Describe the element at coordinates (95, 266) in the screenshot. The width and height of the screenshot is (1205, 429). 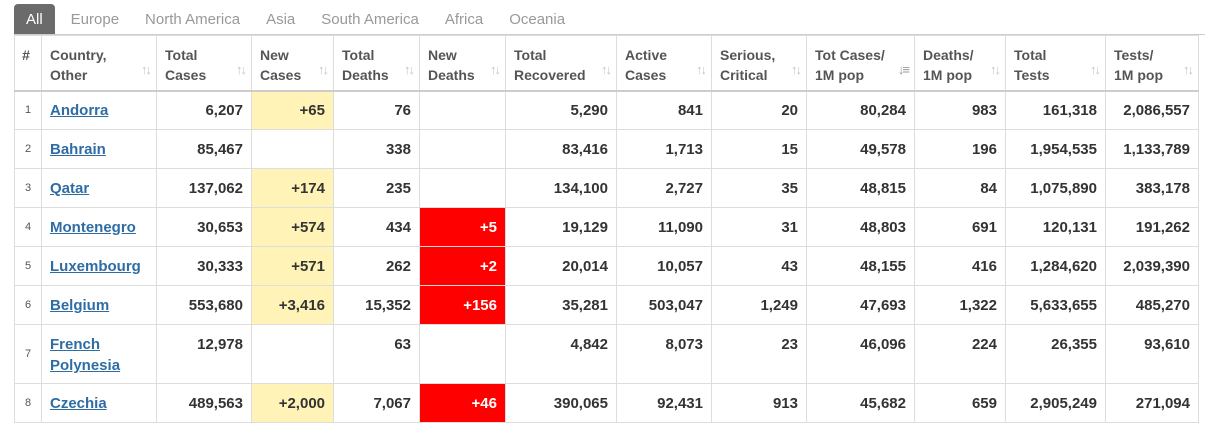
I see `country-link: Luxembourg` at that location.